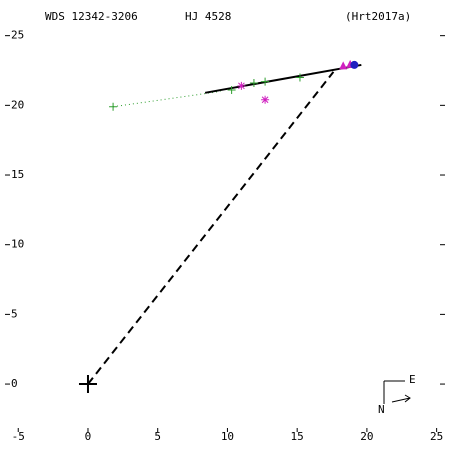  Describe the element at coordinates (412, 379) in the screenshot. I see `compass-east: E` at that location.